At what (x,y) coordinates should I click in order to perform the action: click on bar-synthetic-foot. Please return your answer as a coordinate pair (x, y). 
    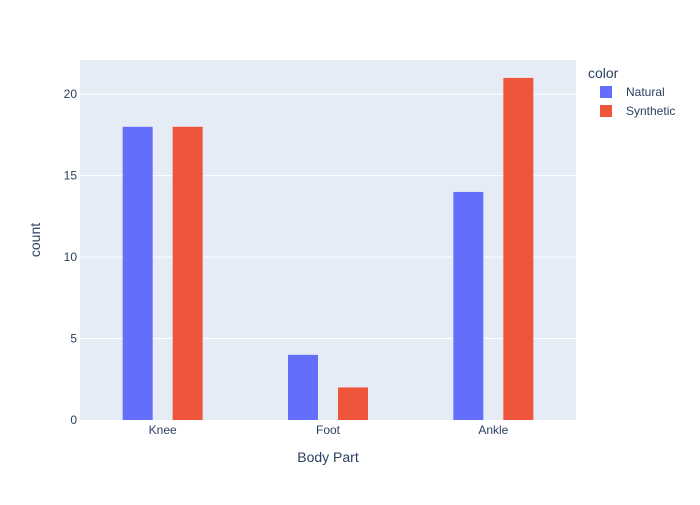
    Looking at the image, I should click on (353, 403).